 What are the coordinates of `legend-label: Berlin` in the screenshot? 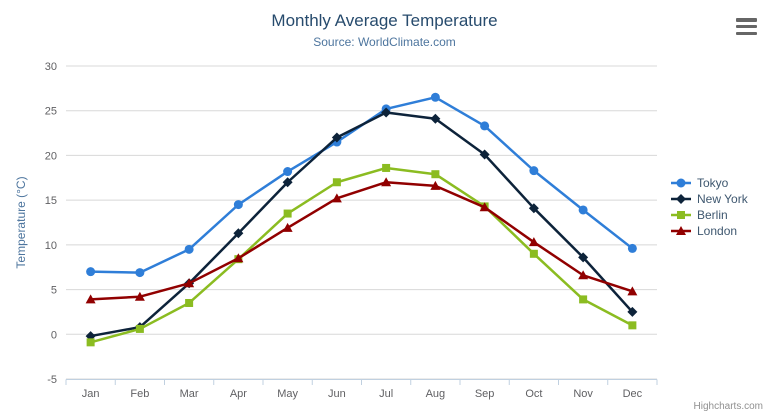 It's located at (712, 215).